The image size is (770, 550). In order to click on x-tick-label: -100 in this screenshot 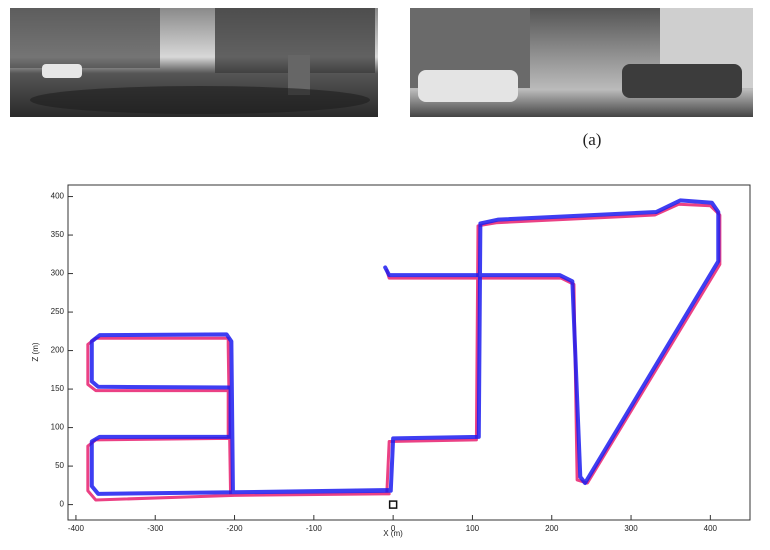, I will do `click(314, 528)`.